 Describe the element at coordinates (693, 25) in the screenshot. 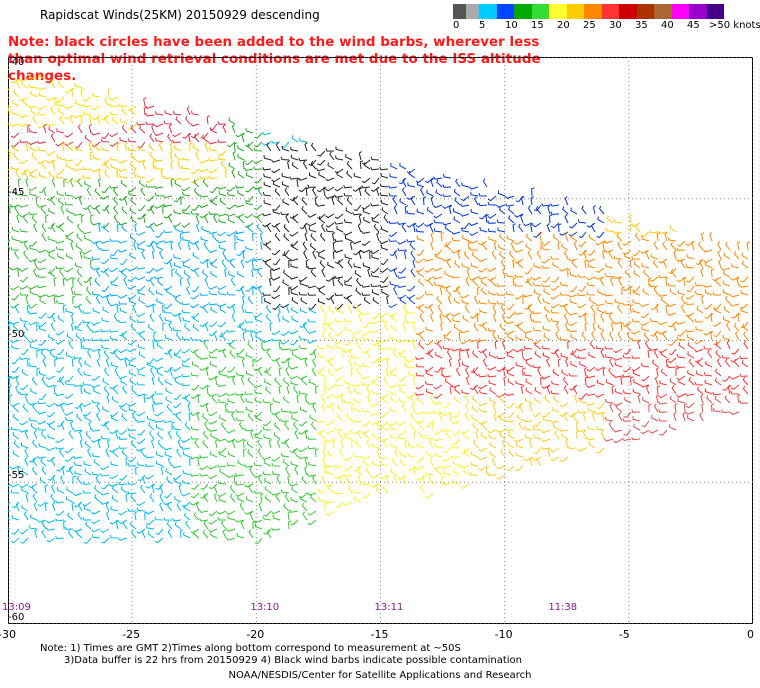

I see `scale-tick-label: 45` at that location.